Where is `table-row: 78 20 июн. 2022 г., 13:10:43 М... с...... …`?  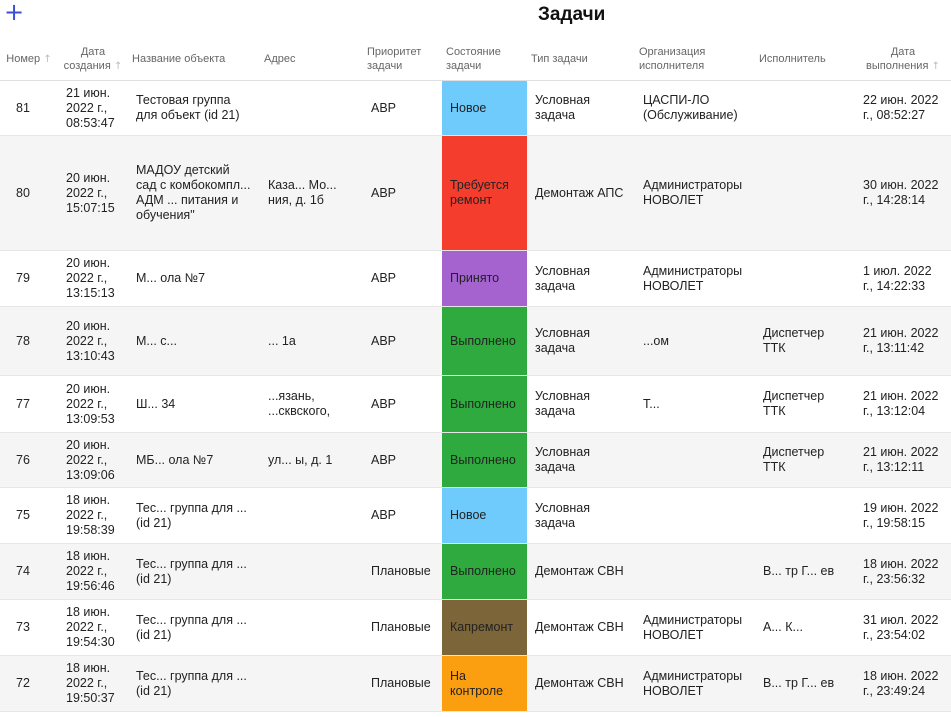 table-row: 78 20 июн. 2022 г., 13:10:43 М... с...... … is located at coordinates (475, 341).